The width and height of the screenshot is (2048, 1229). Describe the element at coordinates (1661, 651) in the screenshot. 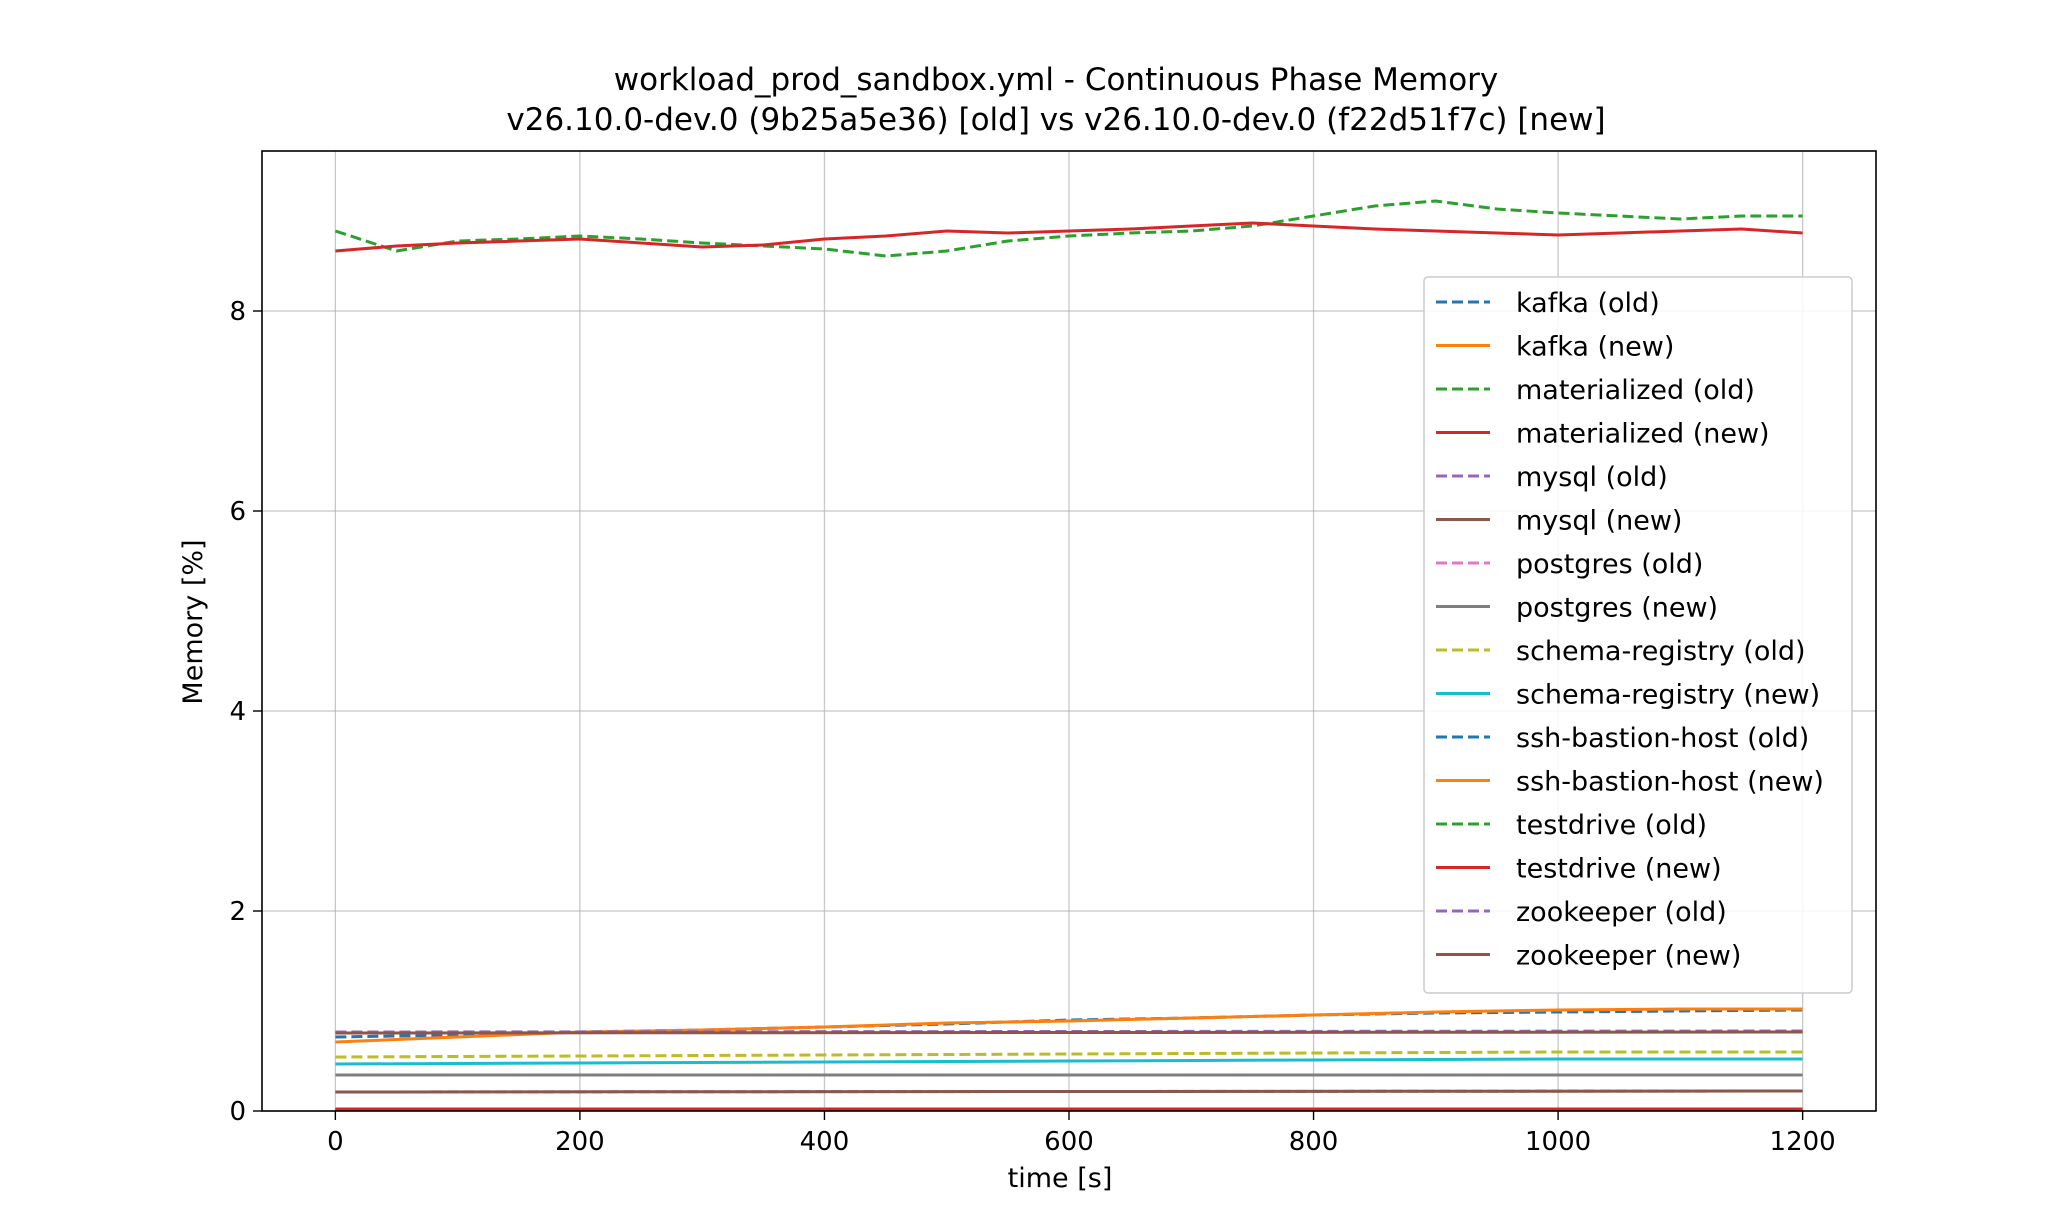

I see `legend-label: schema-registry (old)` at that location.